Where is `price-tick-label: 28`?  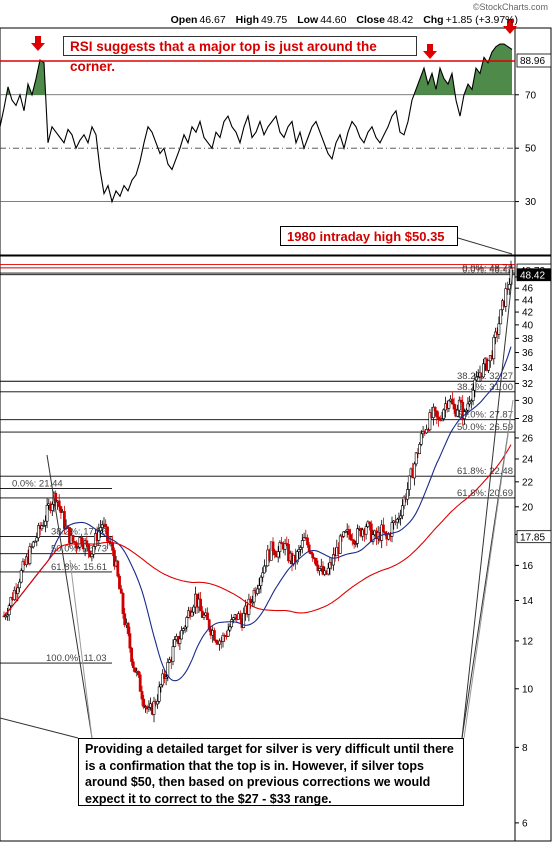
price-tick-label: 28 is located at coordinates (528, 419).